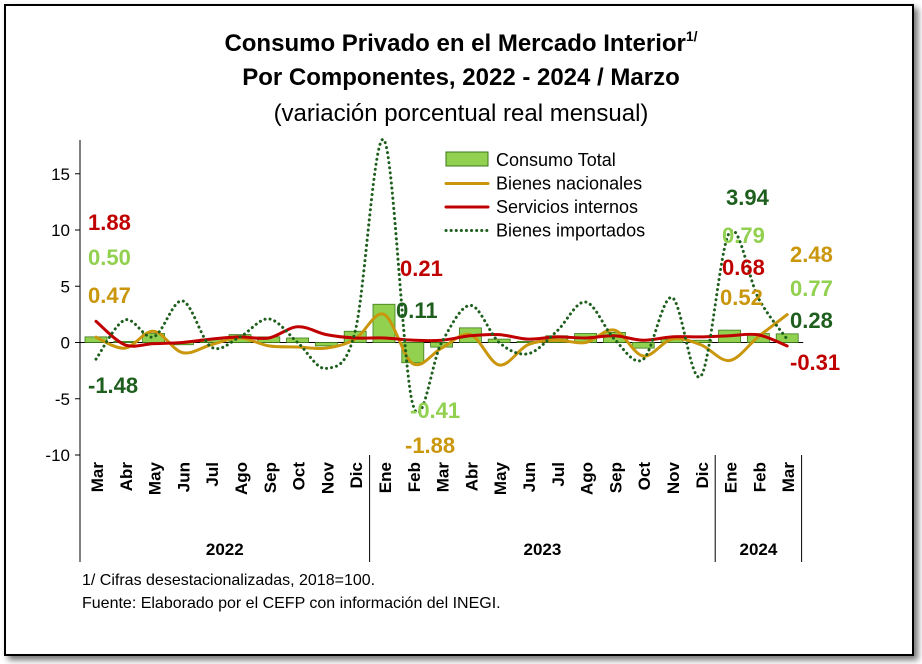 This screenshot has height=664, width=922. I want to click on footnote: 1/ Cifras desestacionalizadas, 2018=100., so click(229, 580).